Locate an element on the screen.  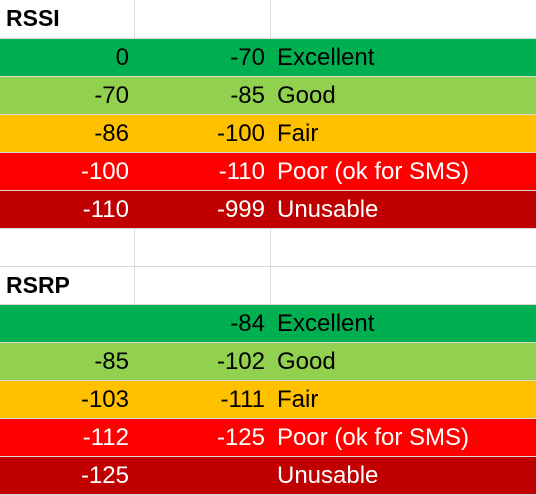
rssi-title: RSSI is located at coordinates (67, 19).